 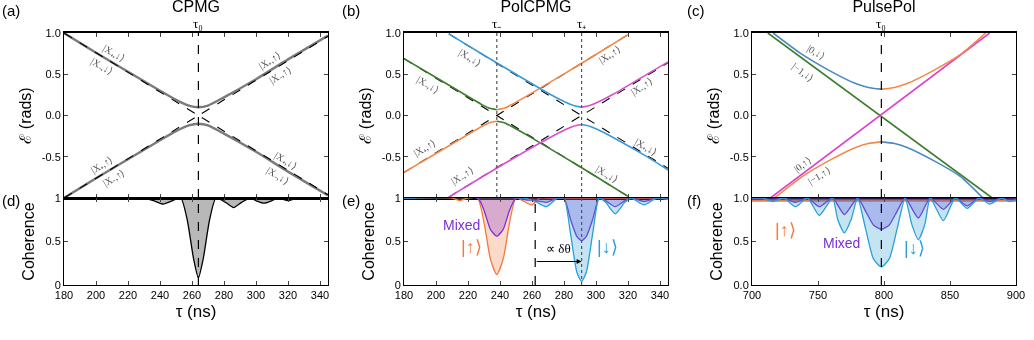 I want to click on ref-line-label: τ₊, so click(x=582, y=23).